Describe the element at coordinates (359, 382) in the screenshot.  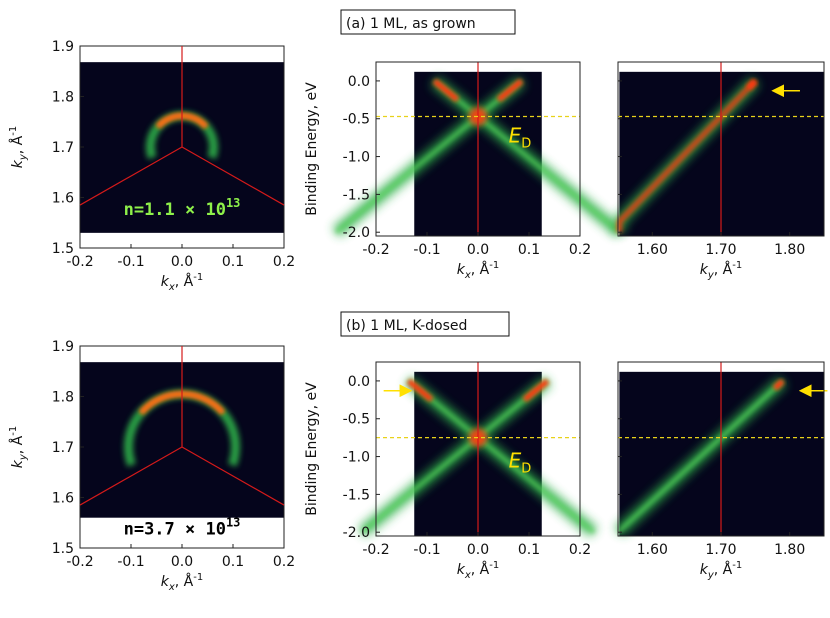
I see `kx-ytick-label: 0.0` at that location.